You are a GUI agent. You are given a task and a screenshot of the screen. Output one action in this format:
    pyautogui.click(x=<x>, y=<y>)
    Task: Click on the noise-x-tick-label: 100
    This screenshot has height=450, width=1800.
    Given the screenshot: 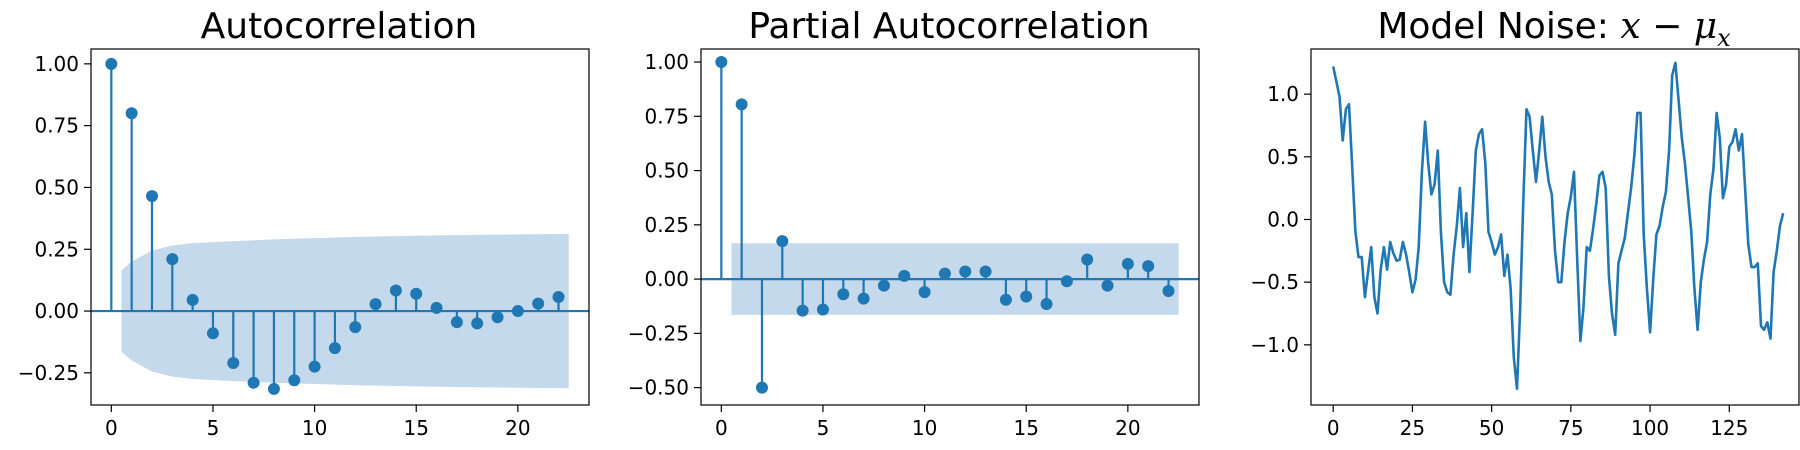 What is the action you would take?
    pyautogui.click(x=1650, y=428)
    